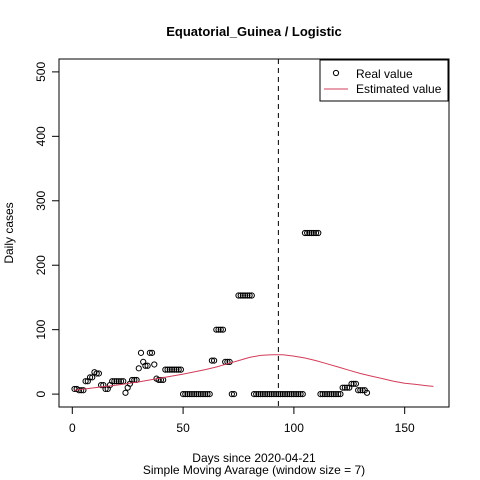 The width and height of the screenshot is (480, 480). What do you see at coordinates (72, 428) in the screenshot?
I see `x-tick-label: 0` at bounding box center [72, 428].